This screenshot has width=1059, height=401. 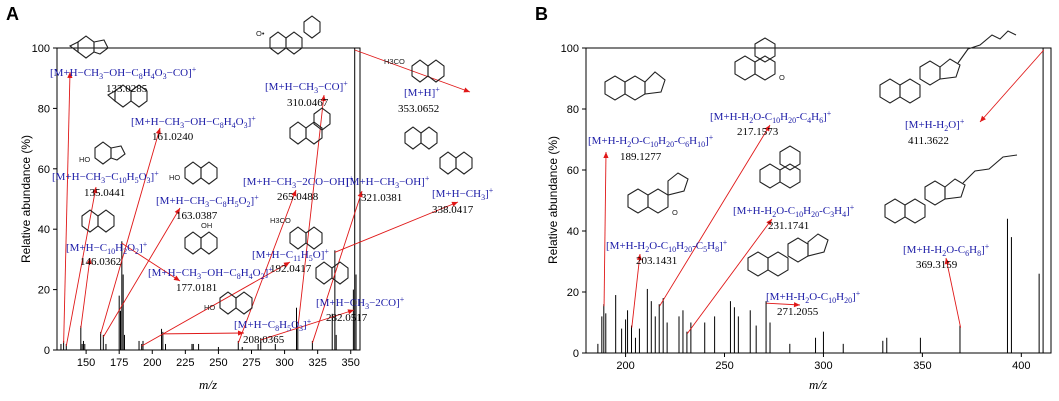 What do you see at coordinates (44, 200) in the screenshot?
I see `panel-a-yticks: 0 20 40 60 80 100` at bounding box center [44, 200].